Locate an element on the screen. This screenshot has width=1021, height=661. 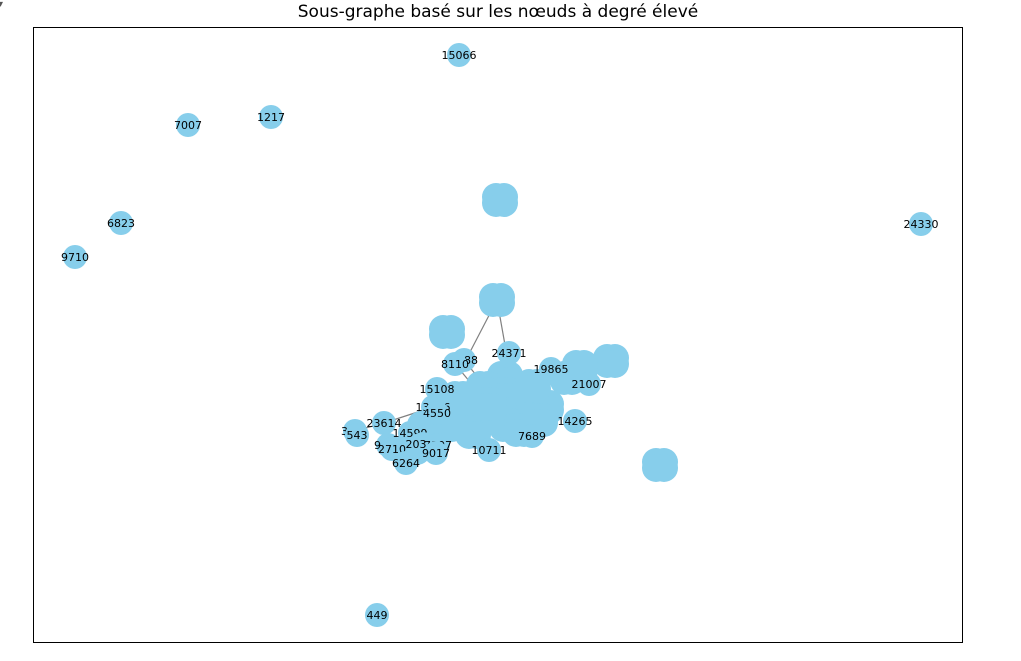
node-label: 24330 is located at coordinates (921, 224).